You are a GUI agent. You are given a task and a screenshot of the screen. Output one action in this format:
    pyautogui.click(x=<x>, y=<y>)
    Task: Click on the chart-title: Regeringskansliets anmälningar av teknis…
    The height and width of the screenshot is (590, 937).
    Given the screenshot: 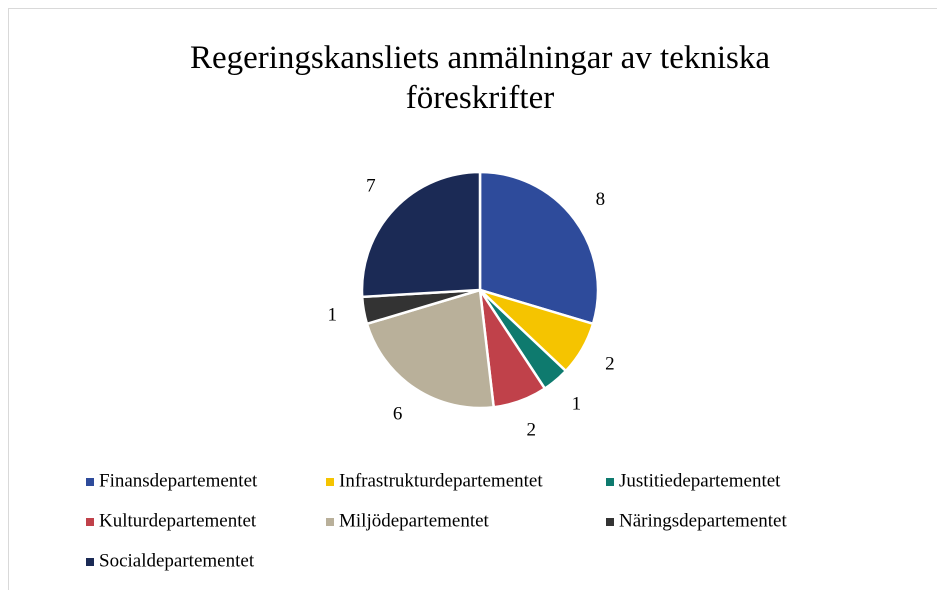 What is the action you would take?
    pyautogui.click(x=480, y=78)
    